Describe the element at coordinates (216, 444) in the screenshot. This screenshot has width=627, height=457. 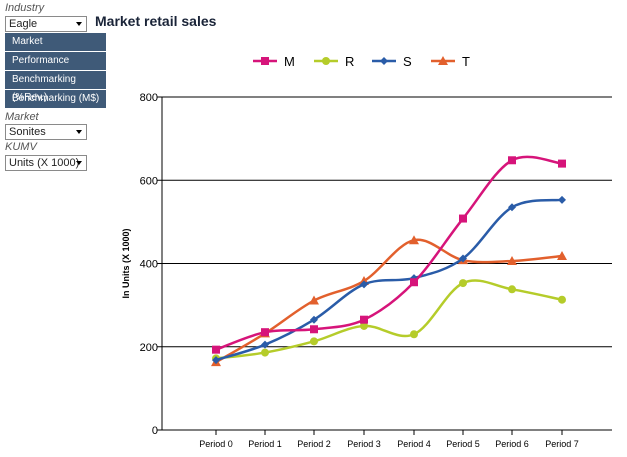
I see `x-tick-label: Period 0` at that location.